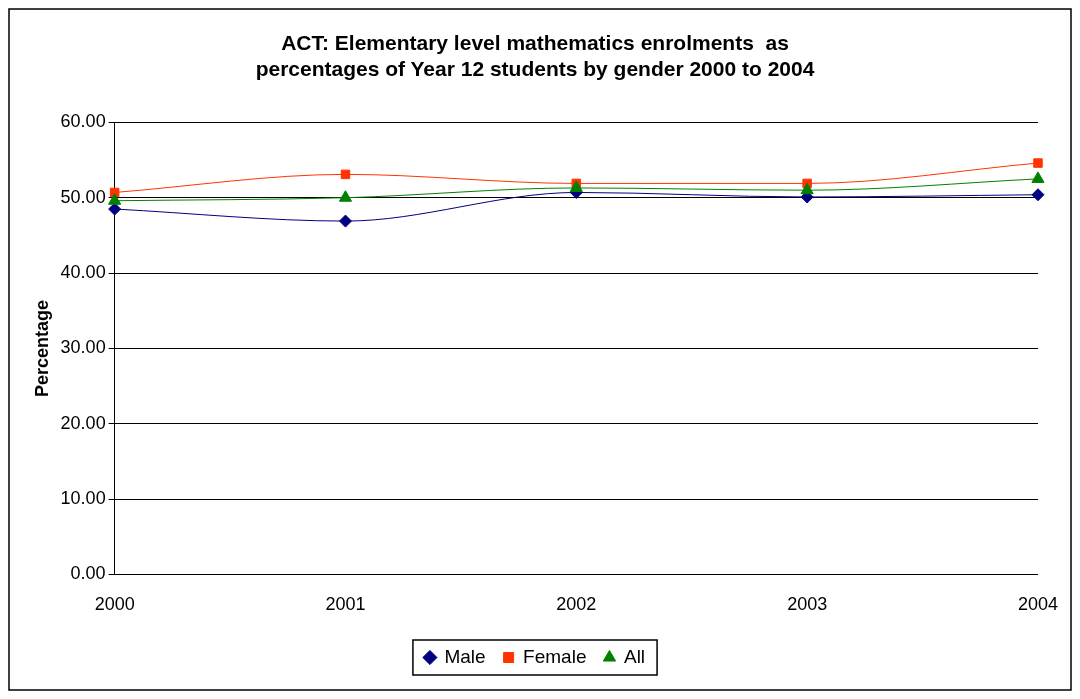 This screenshot has height=699, width=1080. Describe the element at coordinates (83, 121) in the screenshot. I see `y-tick-label: 60.00` at that location.